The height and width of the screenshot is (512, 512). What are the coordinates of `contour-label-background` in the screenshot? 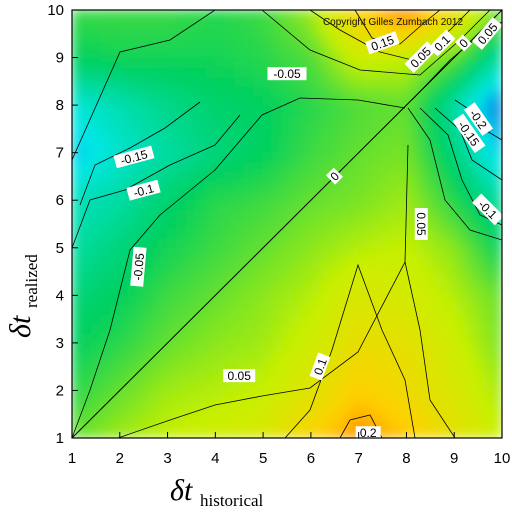 It's located at (287, 74).